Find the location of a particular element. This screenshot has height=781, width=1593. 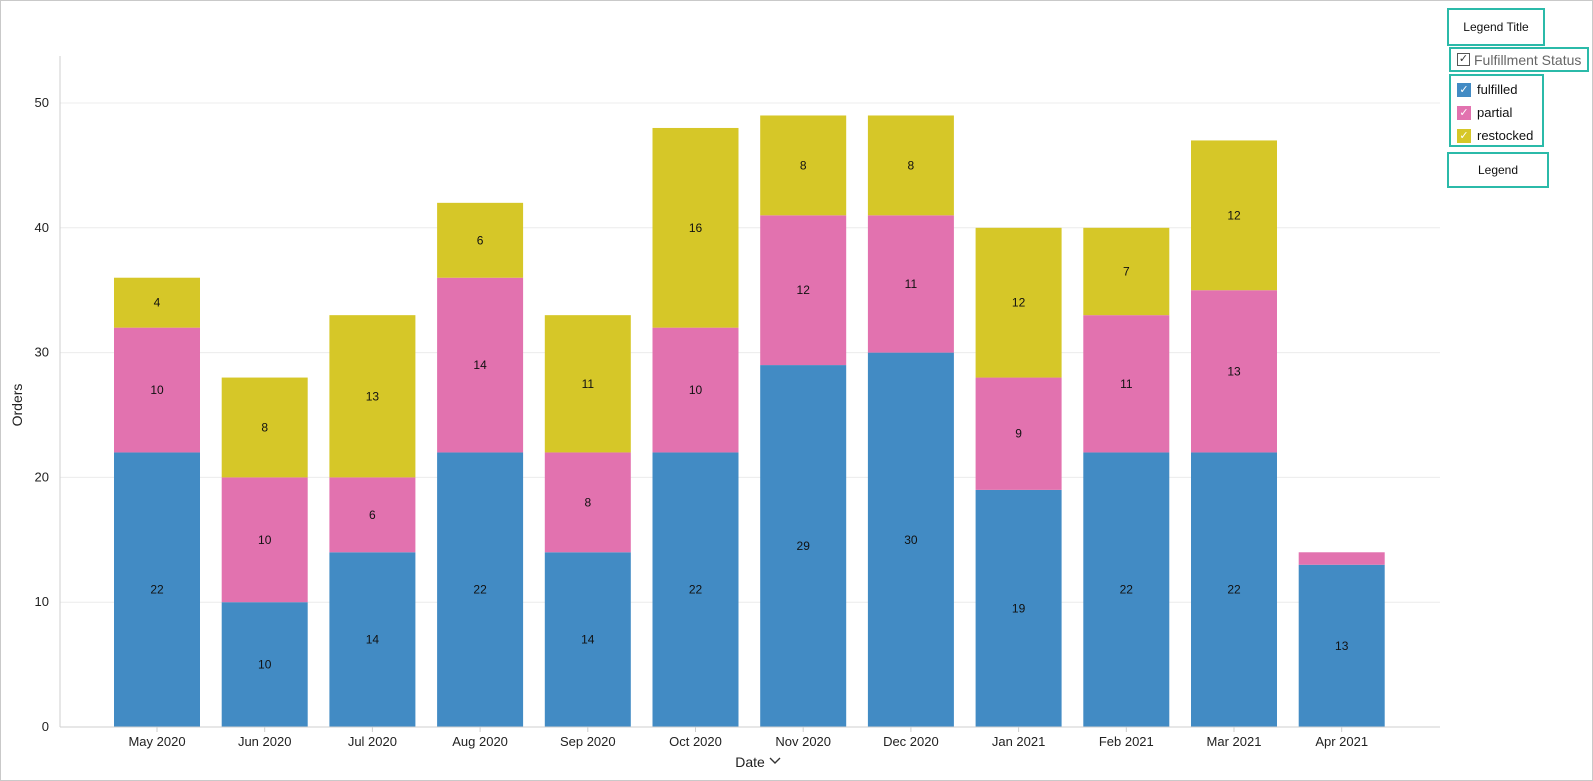

data-label: 9 is located at coordinates (1018, 434).